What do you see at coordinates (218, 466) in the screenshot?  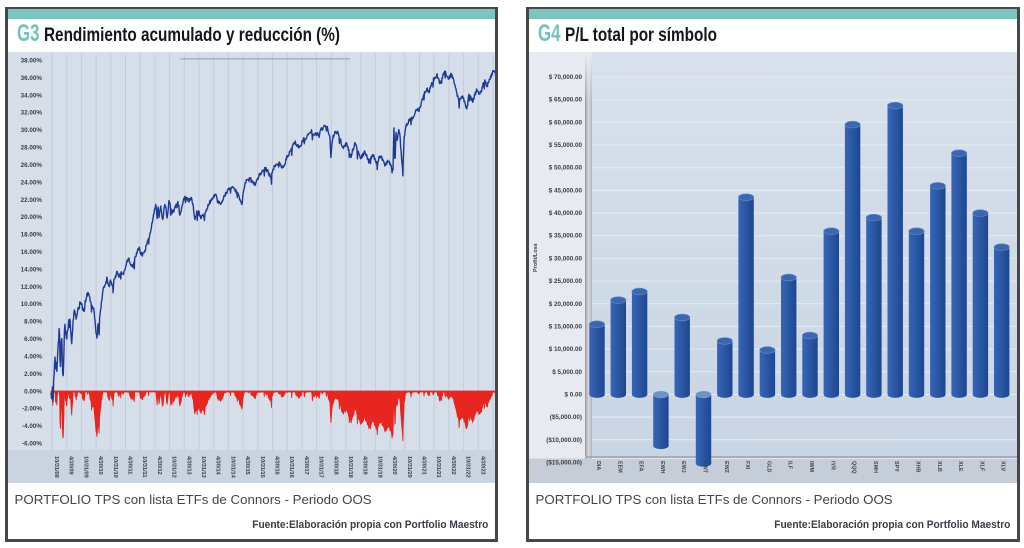 I see `svg-text: 4/30/14` at bounding box center [218, 466].